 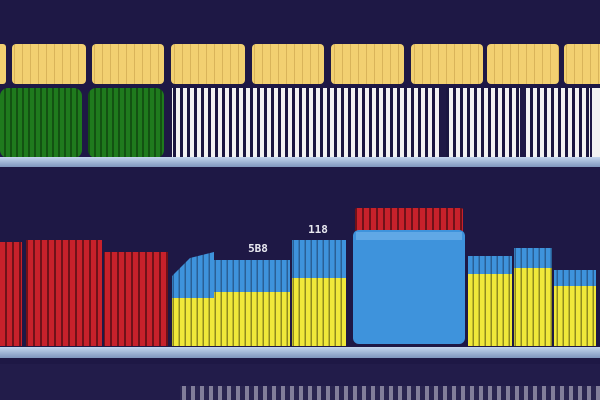 What do you see at coordinates (300, 352) in the screenshot?
I see `bottom-shelf` at bounding box center [300, 352].